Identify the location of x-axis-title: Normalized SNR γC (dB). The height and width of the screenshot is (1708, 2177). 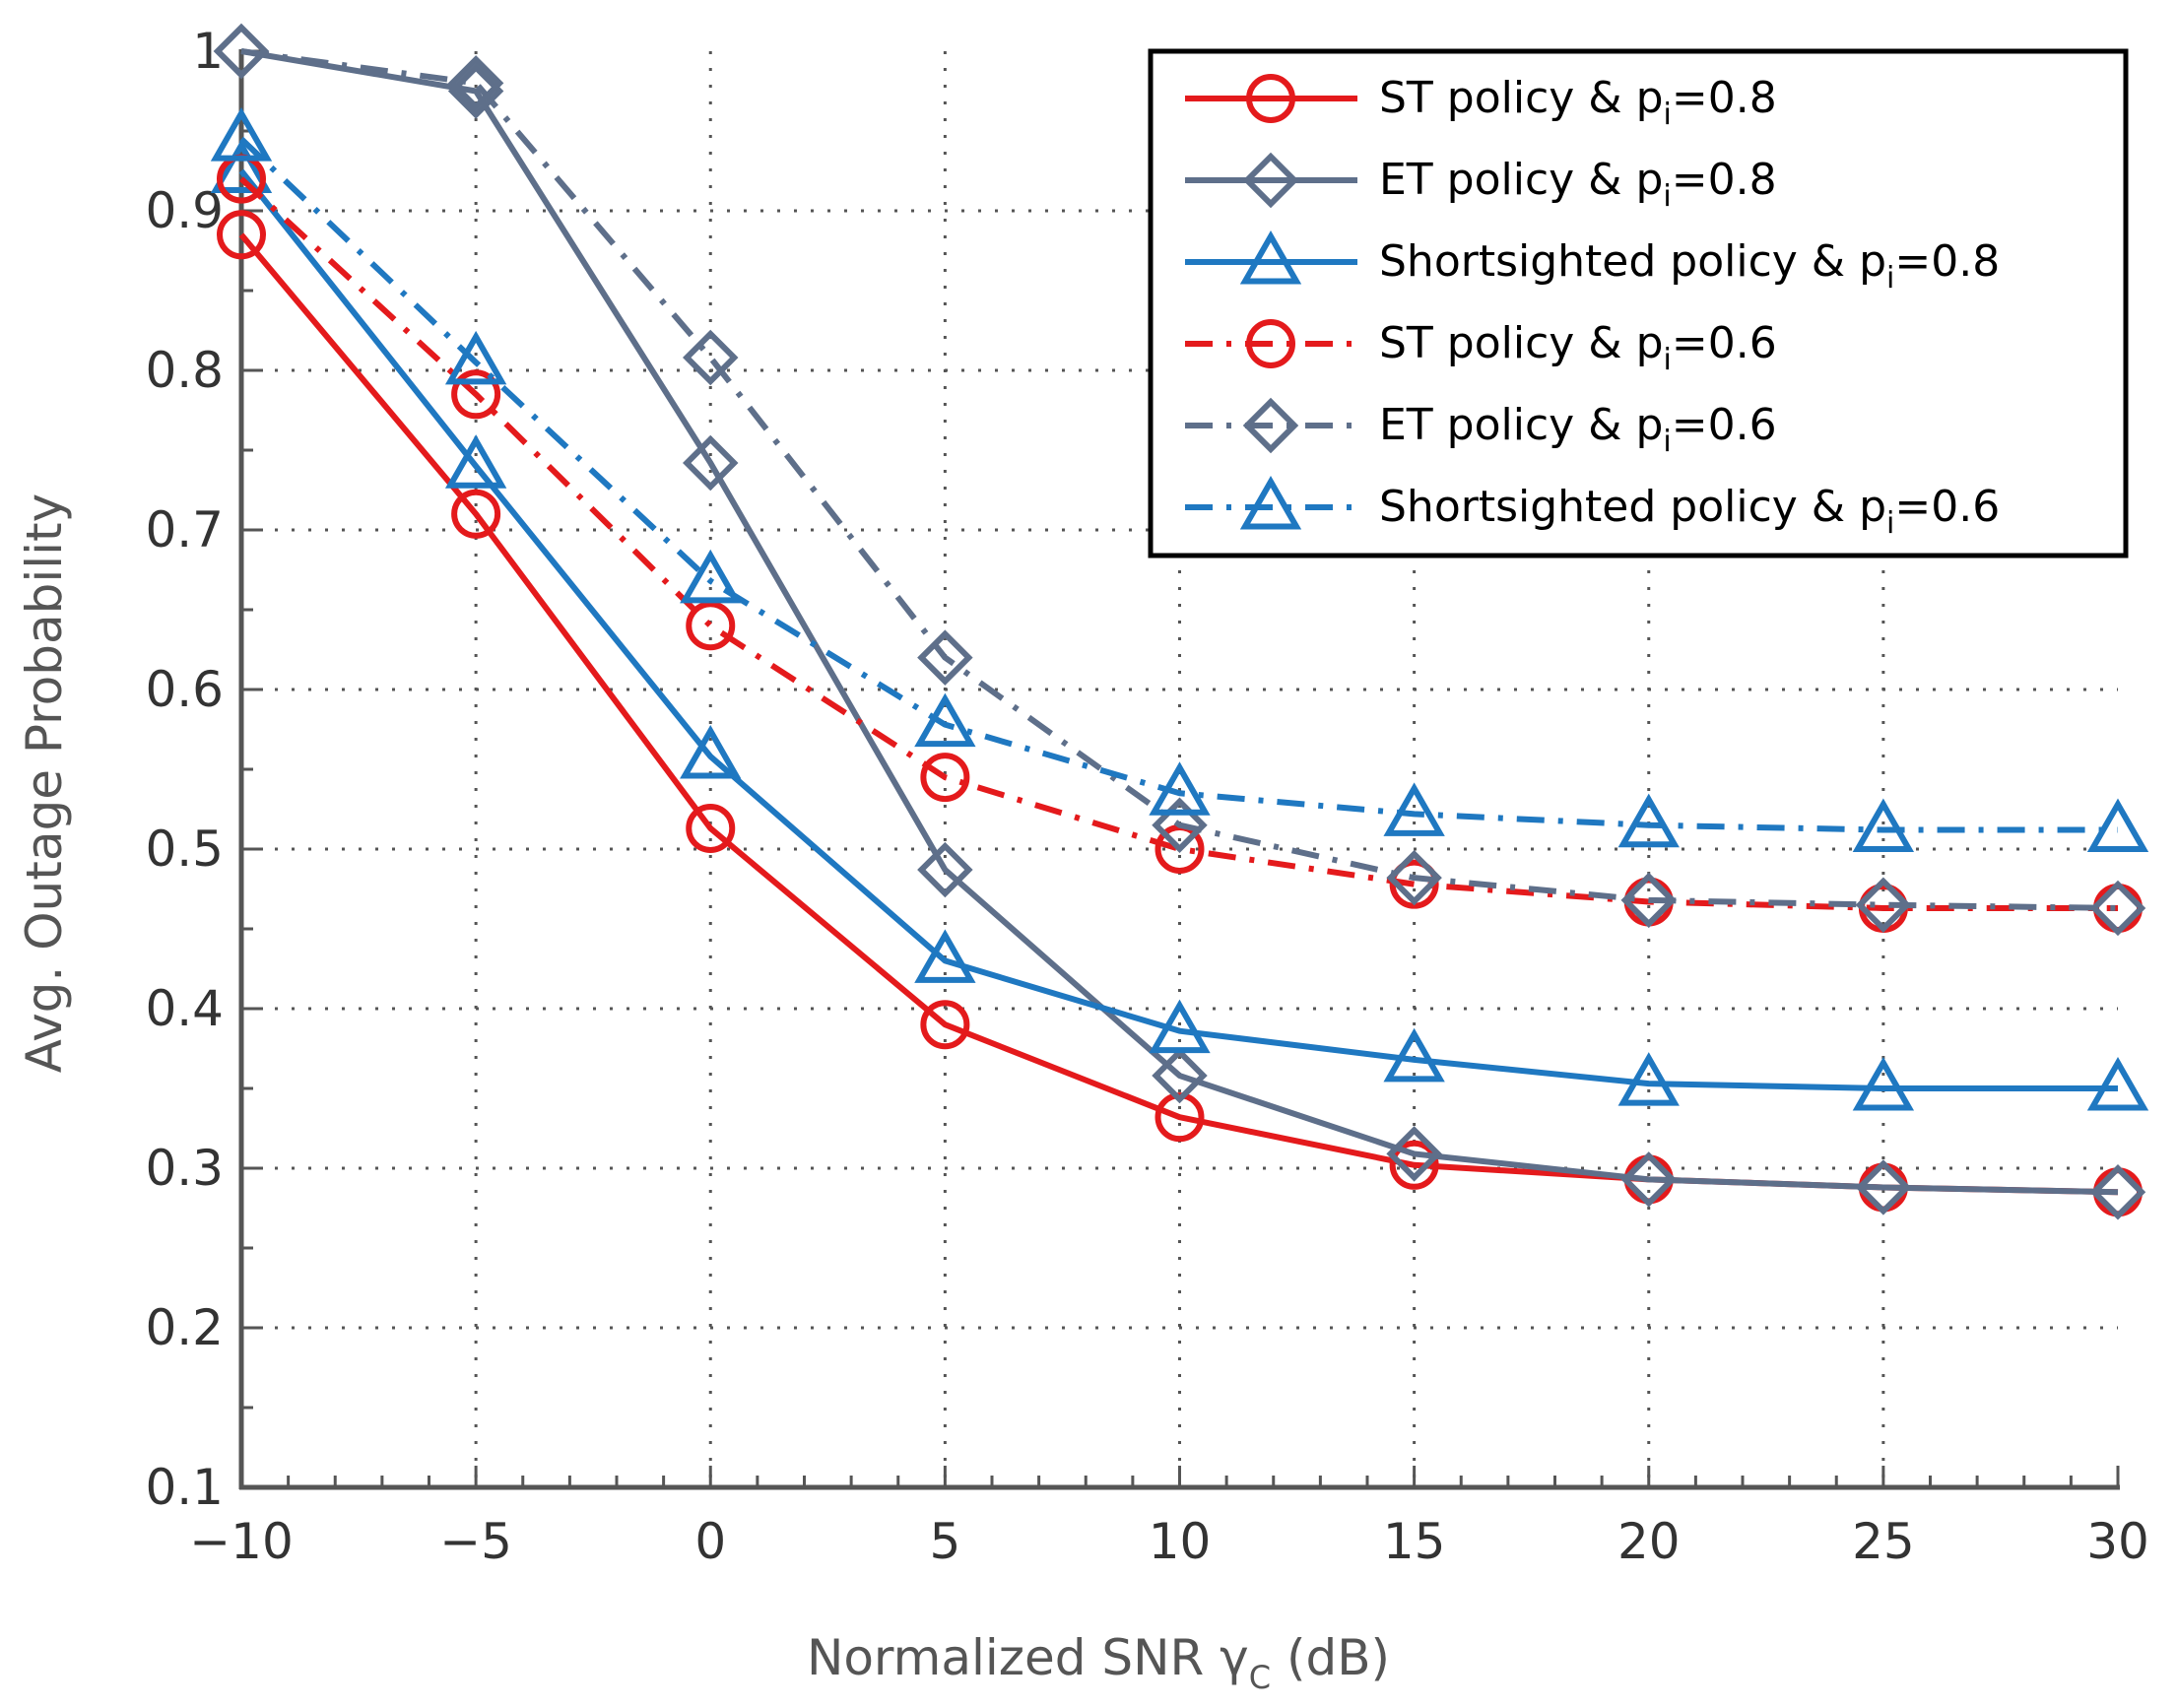
(1098, 1662).